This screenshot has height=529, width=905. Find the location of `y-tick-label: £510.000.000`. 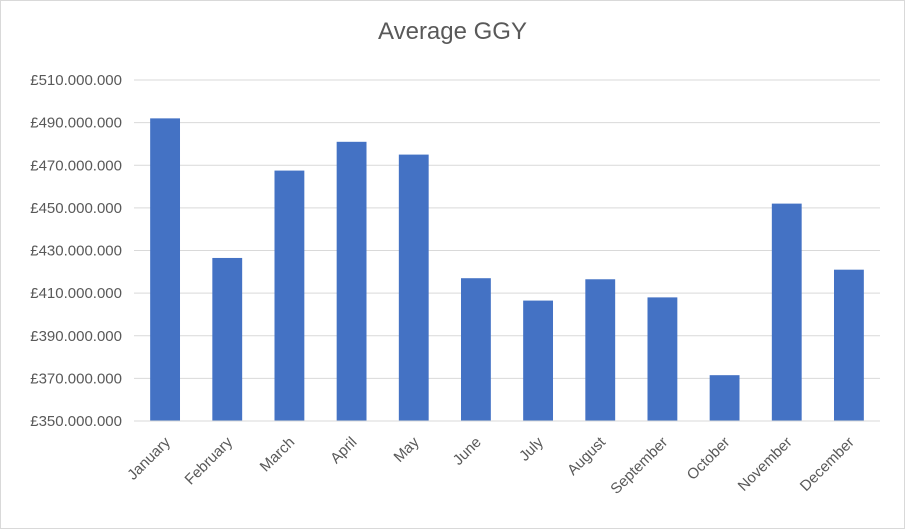

y-tick-label: £510.000.000 is located at coordinates (76, 80).